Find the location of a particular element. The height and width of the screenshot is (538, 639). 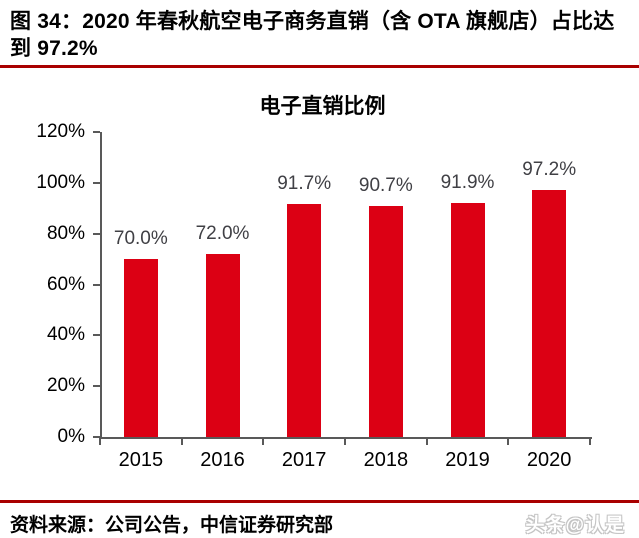

bar-value-label: 90.7% is located at coordinates (385, 185).